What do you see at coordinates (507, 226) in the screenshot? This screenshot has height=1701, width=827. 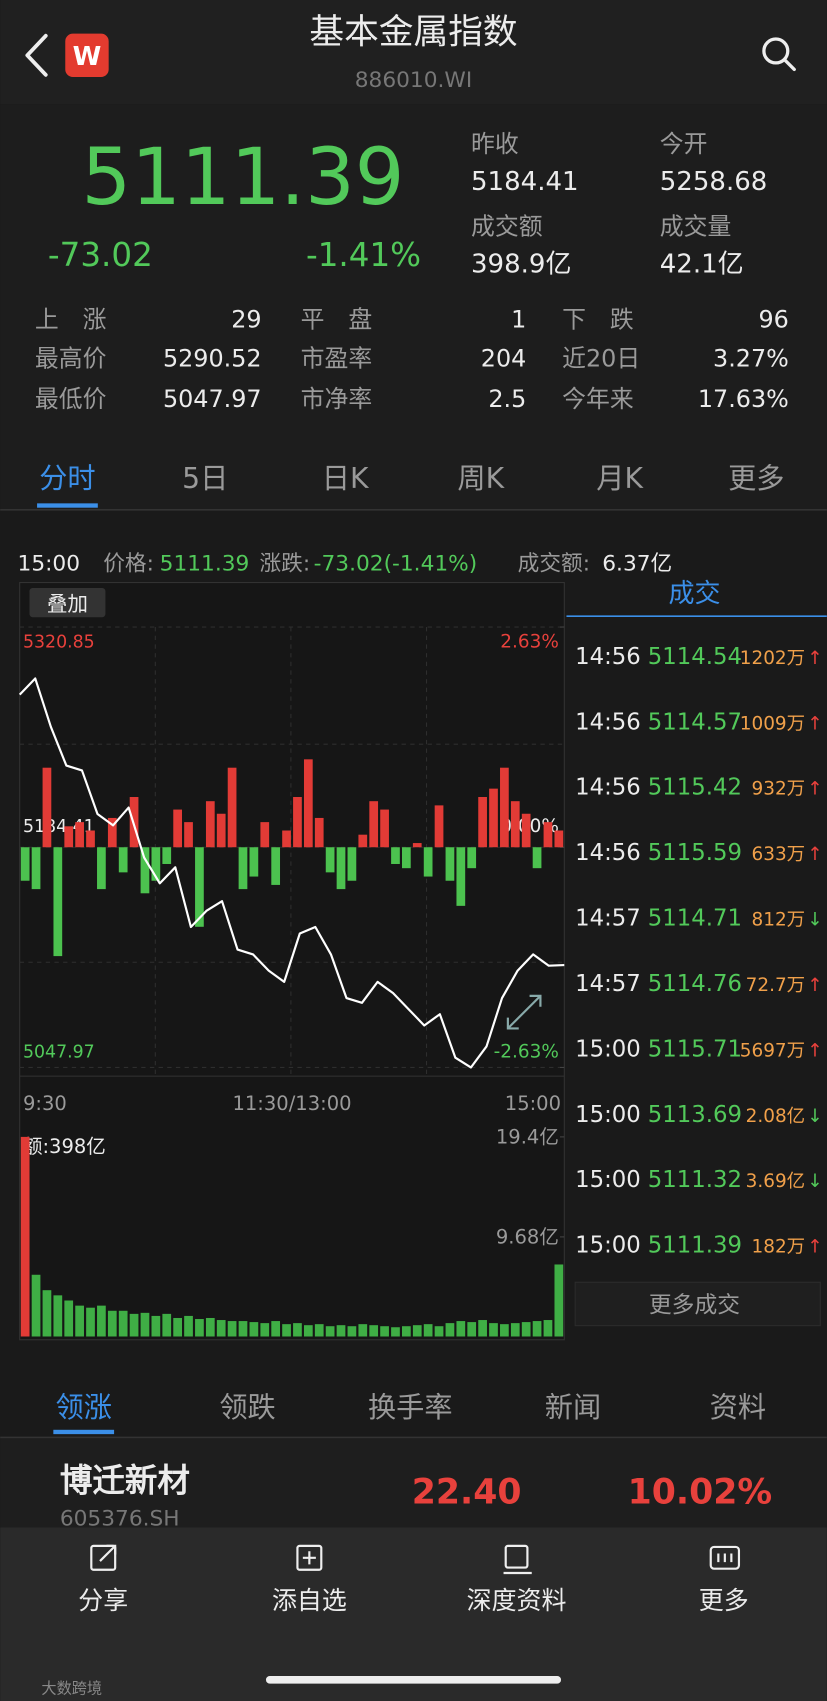 I see `stat-label: 成交额` at bounding box center [507, 226].